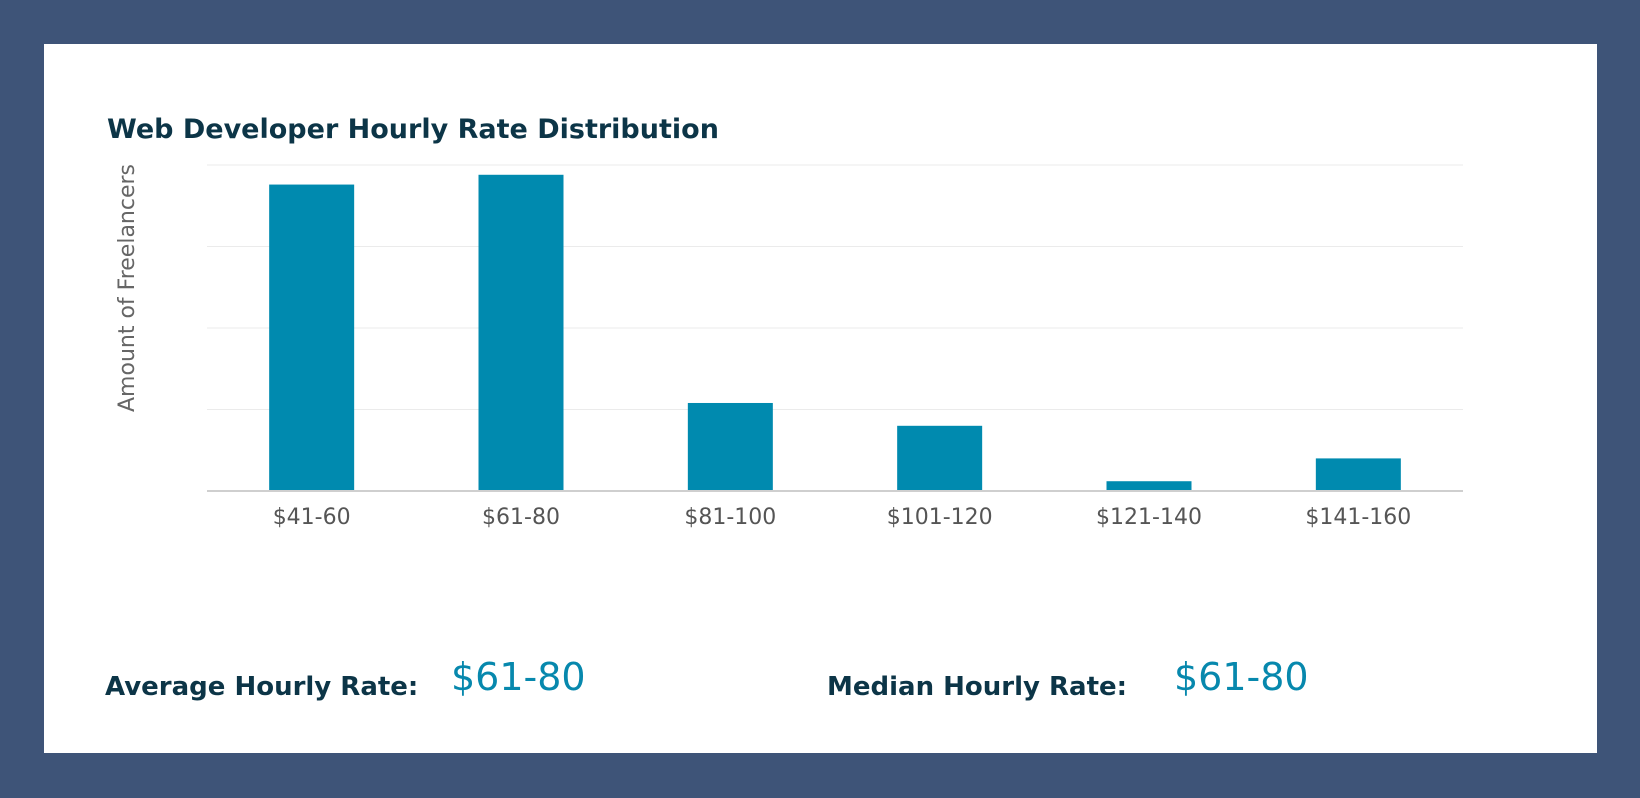 The image size is (1640, 798). Describe the element at coordinates (127, 288) in the screenshot. I see `y-axis-label: Amount of Freelancers` at that location.